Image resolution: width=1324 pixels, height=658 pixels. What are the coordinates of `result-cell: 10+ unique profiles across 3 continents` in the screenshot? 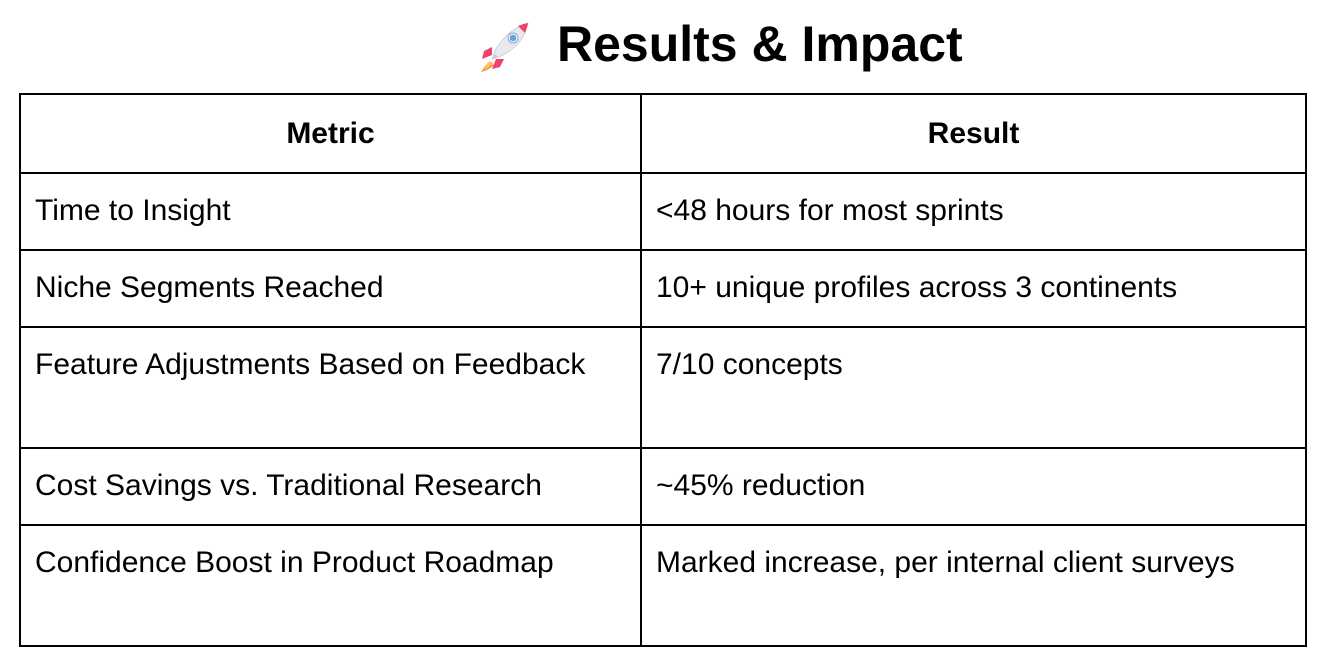 It's located at (973, 288).